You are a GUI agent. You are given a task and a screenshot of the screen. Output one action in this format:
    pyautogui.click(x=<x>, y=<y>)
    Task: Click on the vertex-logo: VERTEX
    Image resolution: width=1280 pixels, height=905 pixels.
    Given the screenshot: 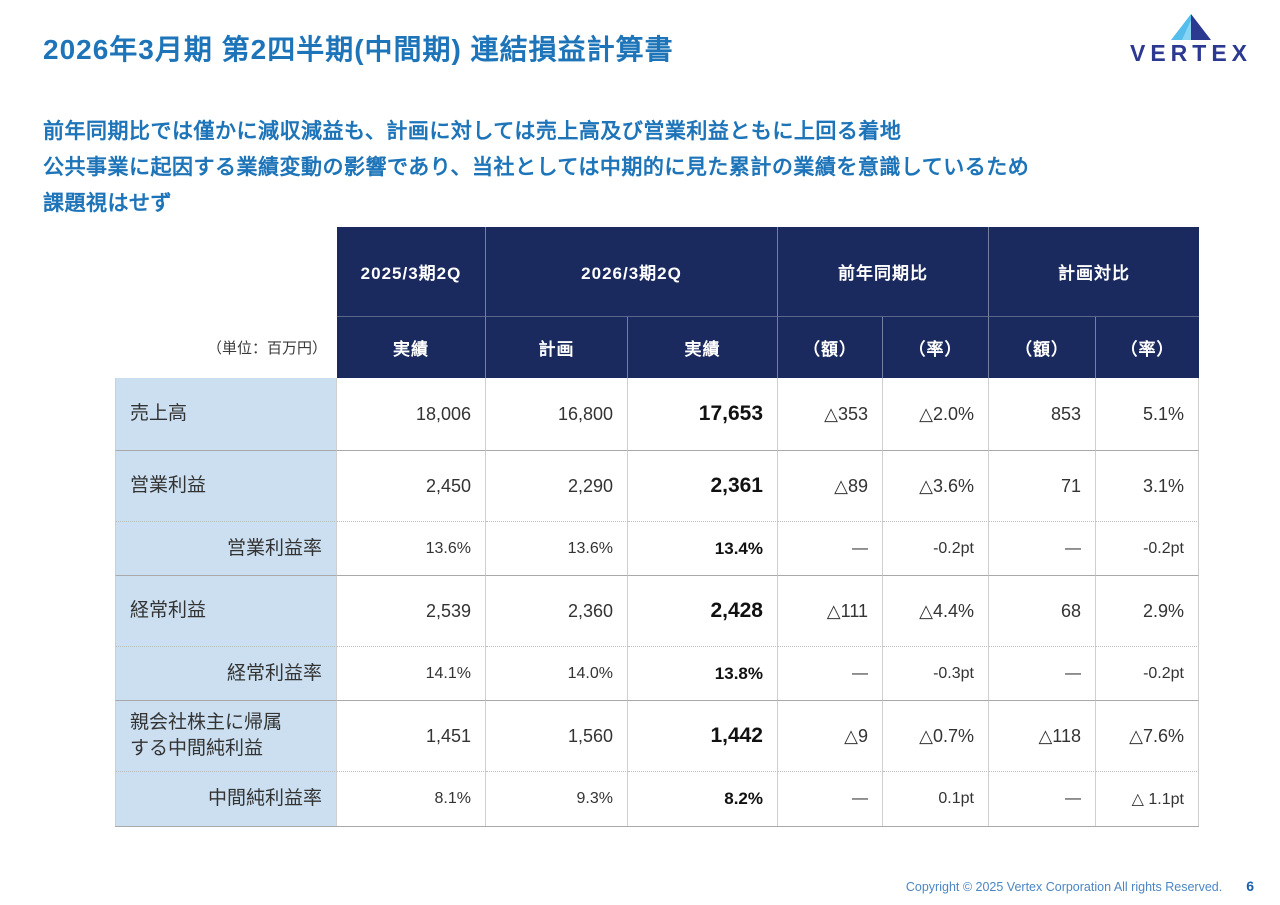 What is the action you would take?
    pyautogui.click(x=1188, y=39)
    